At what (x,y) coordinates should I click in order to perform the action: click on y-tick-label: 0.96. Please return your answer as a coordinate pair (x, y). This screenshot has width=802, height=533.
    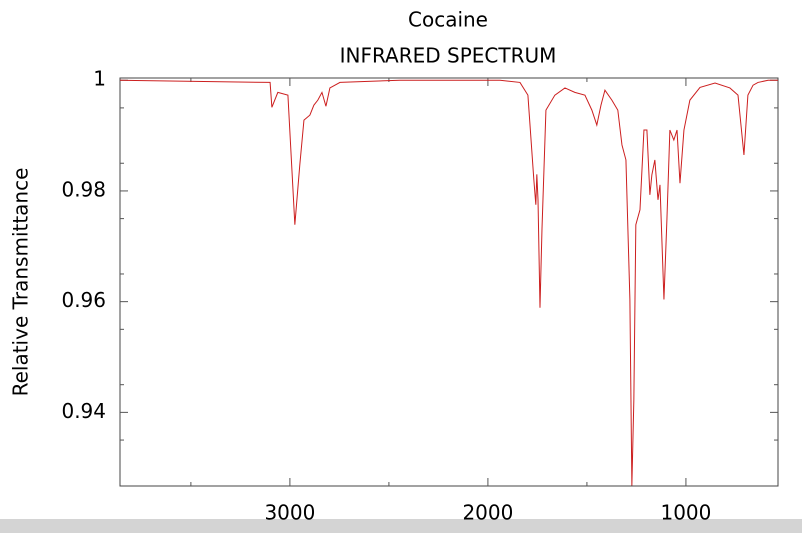
    Looking at the image, I should click on (83, 300).